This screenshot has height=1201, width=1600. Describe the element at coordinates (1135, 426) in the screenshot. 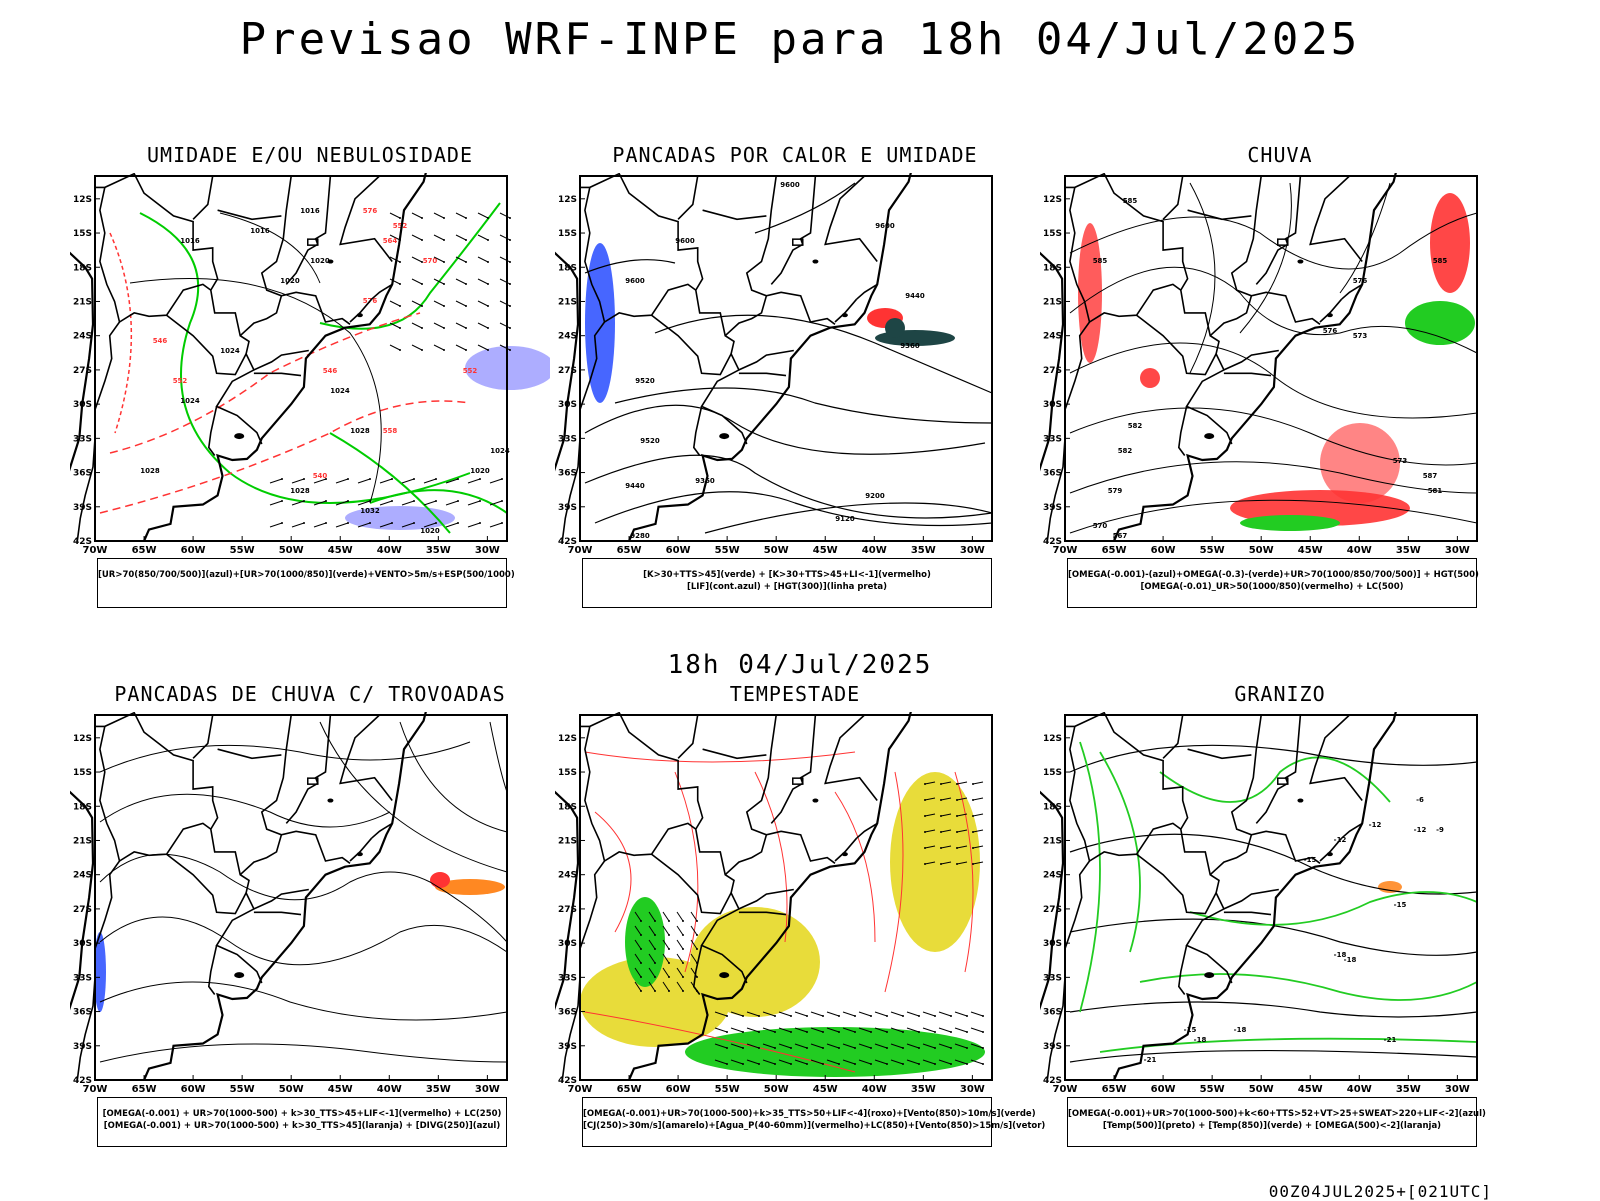

I see `contour-label: 582` at that location.